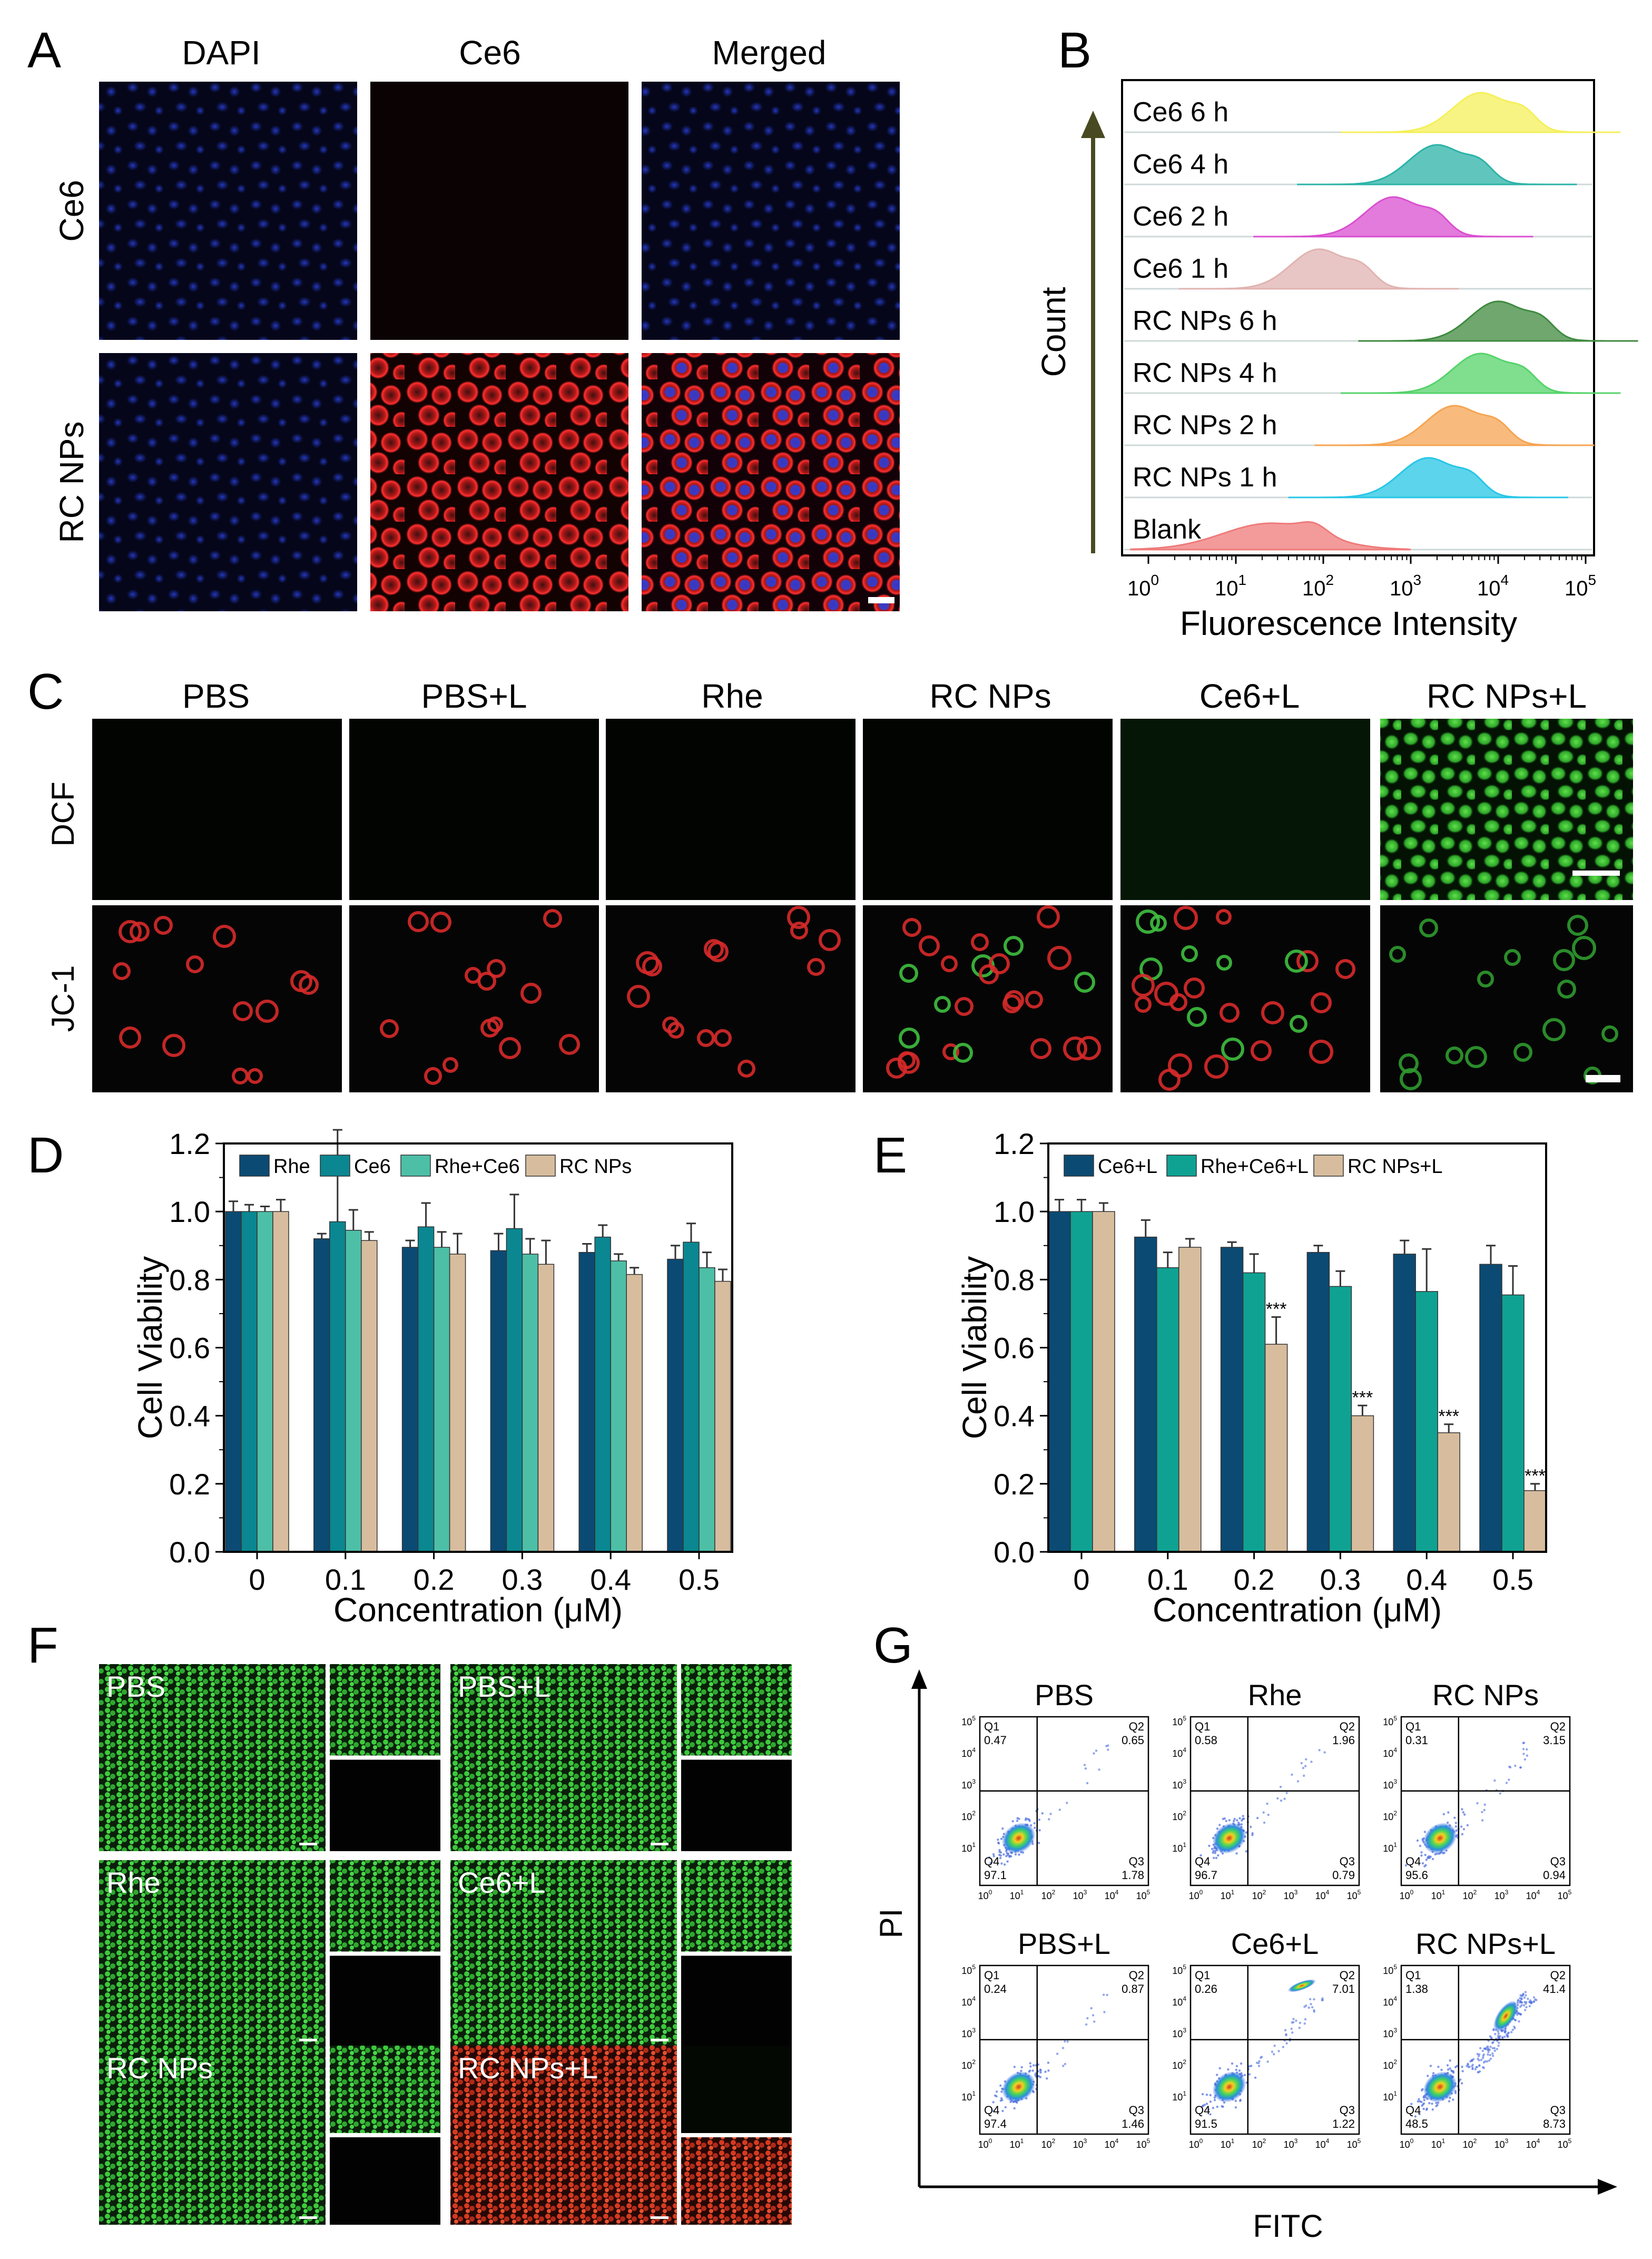 Image resolution: width=1652 pixels, height=2259 pixels. What do you see at coordinates (1133, 2124) in the screenshot?
I see `quadrant-value: 1.46` at bounding box center [1133, 2124].